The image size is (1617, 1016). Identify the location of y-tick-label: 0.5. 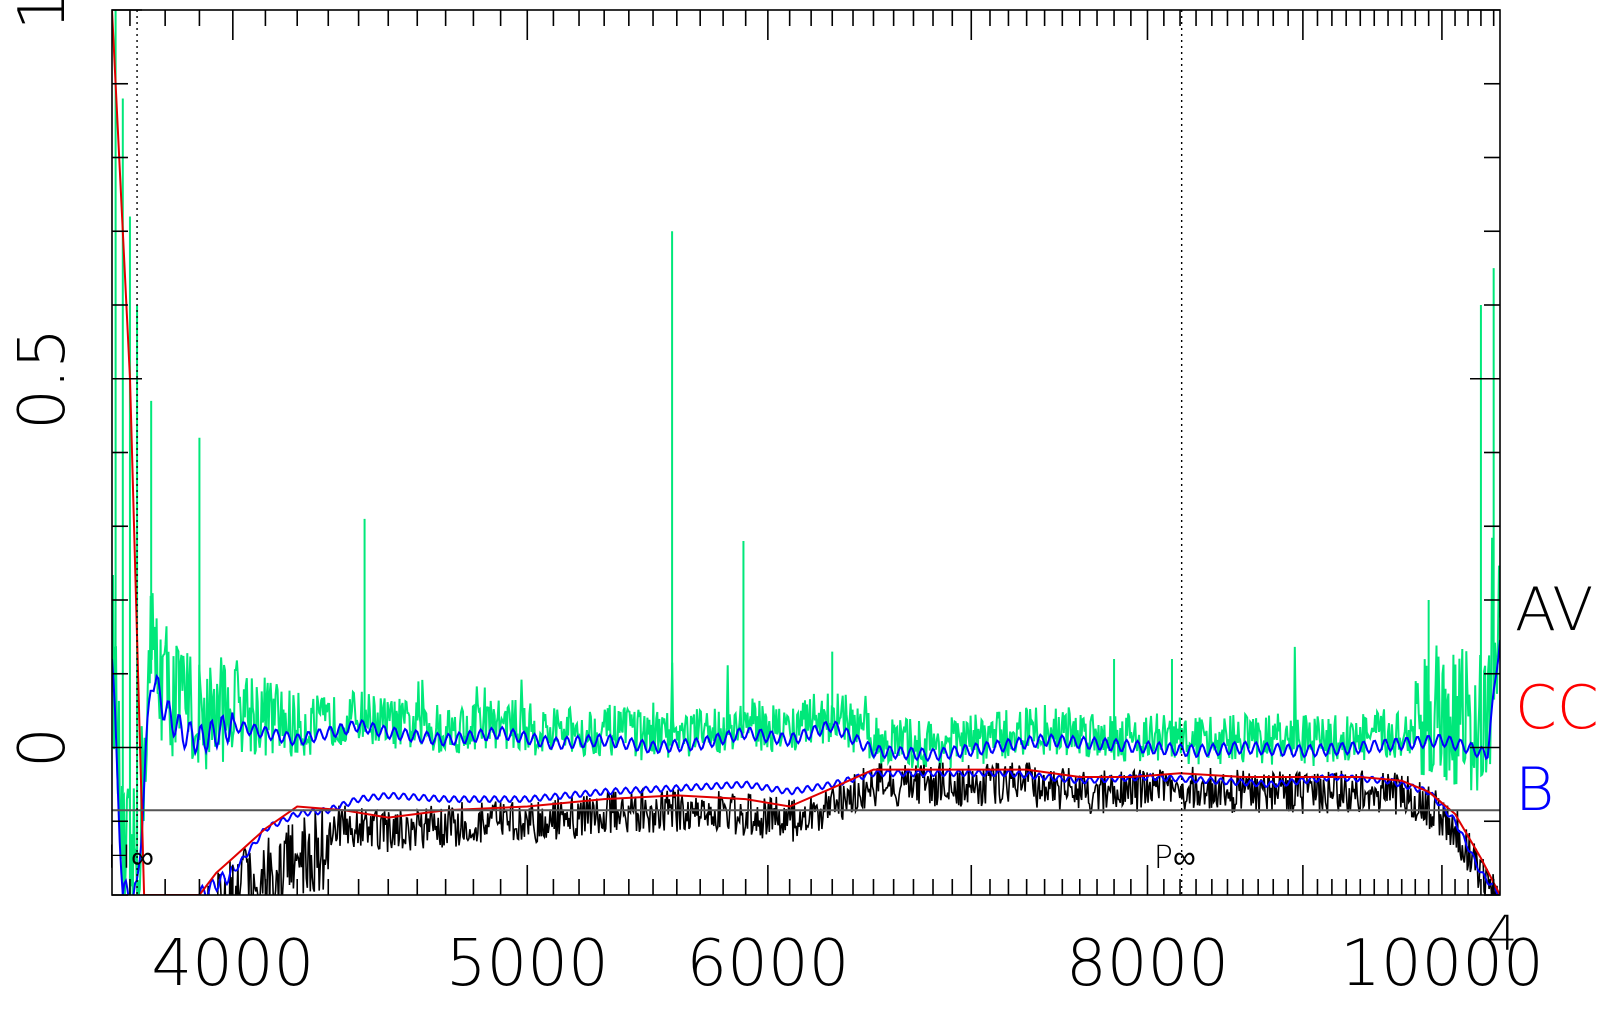
(43, 379).